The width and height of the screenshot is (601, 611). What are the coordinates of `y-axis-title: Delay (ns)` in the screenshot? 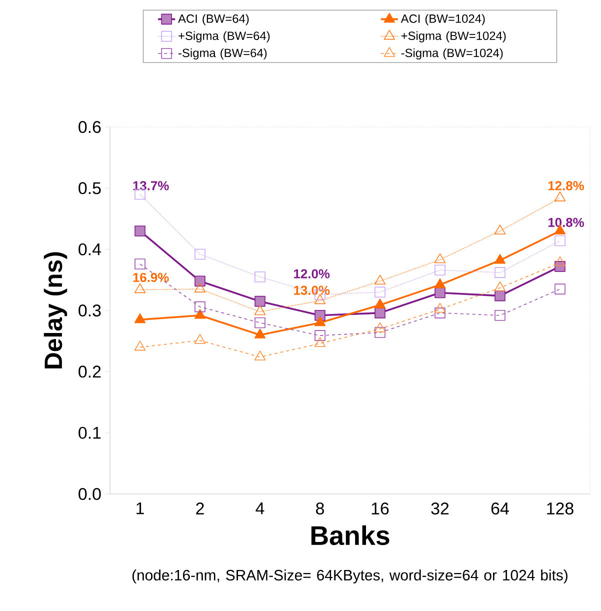 It's located at (56, 310).